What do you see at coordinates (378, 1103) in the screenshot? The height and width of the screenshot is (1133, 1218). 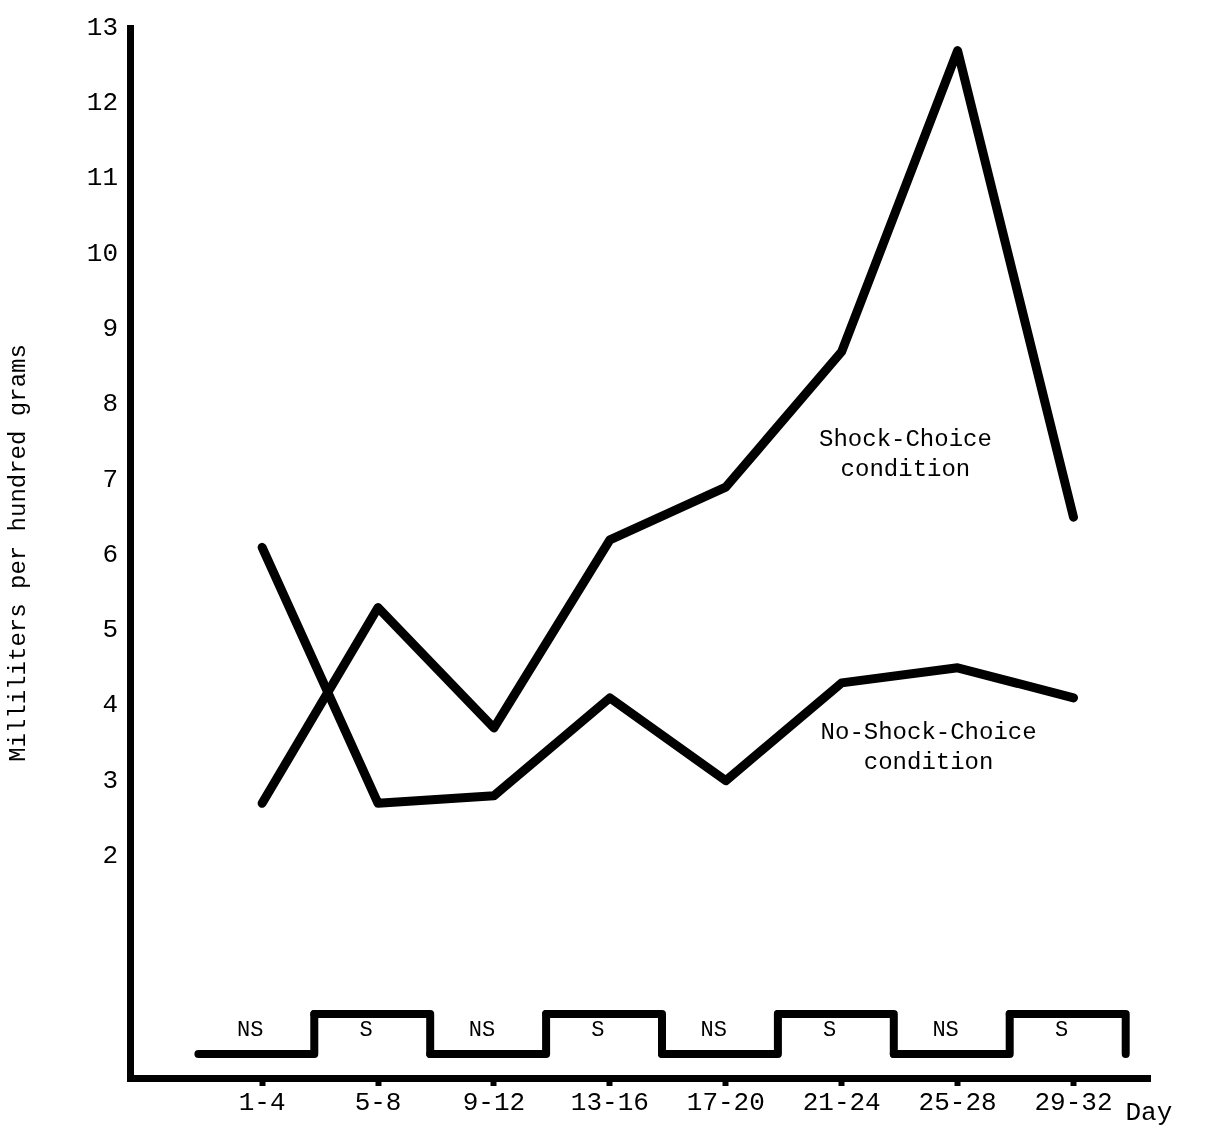 I see `x-tick-label: 5-8` at bounding box center [378, 1103].